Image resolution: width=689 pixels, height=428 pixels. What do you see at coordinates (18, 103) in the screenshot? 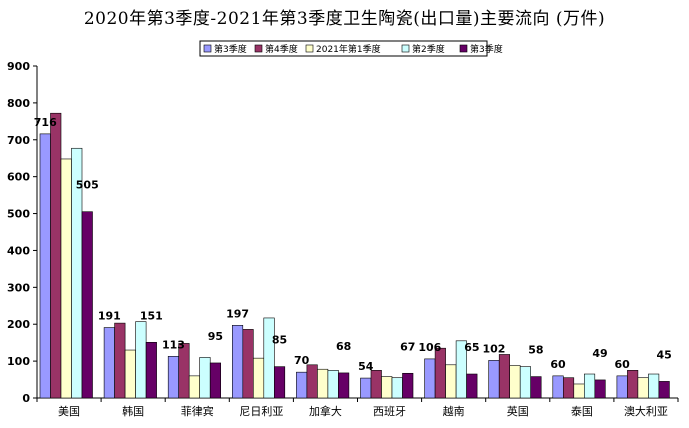
I see `y-tick-label: 800` at bounding box center [18, 103].